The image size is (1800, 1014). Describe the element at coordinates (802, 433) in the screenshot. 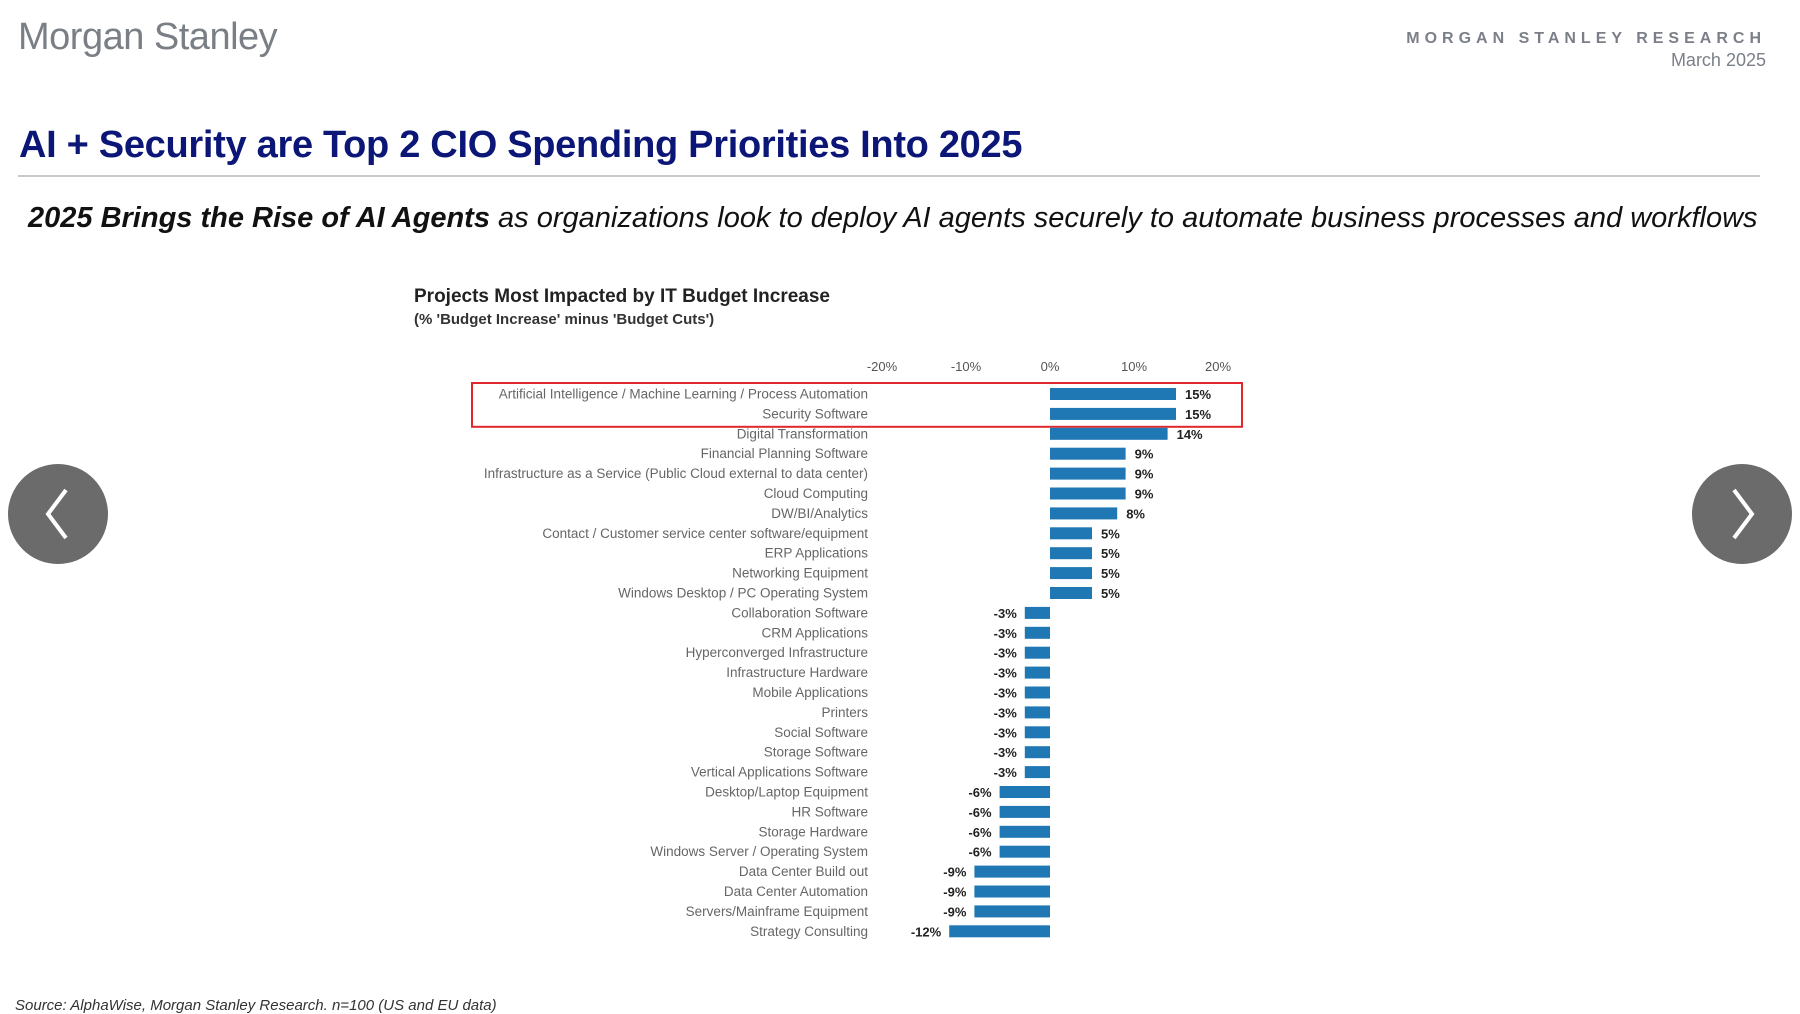

I see `category-label: Digital Transformation` at that location.